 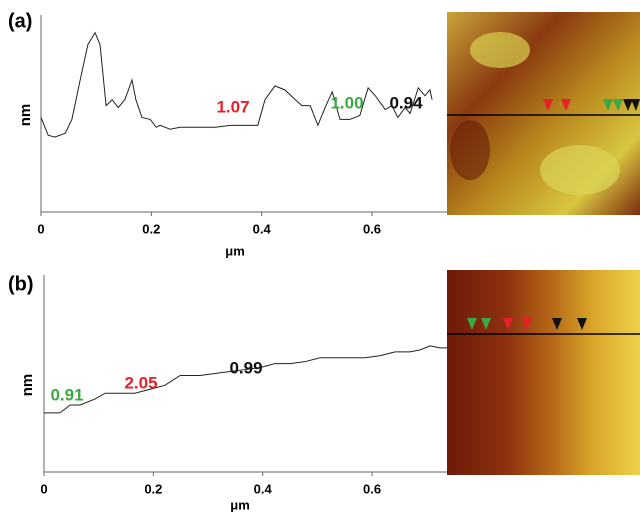 What do you see at coordinates (232, 106) in the screenshot?
I see `step-height-label: 1.07` at bounding box center [232, 106].